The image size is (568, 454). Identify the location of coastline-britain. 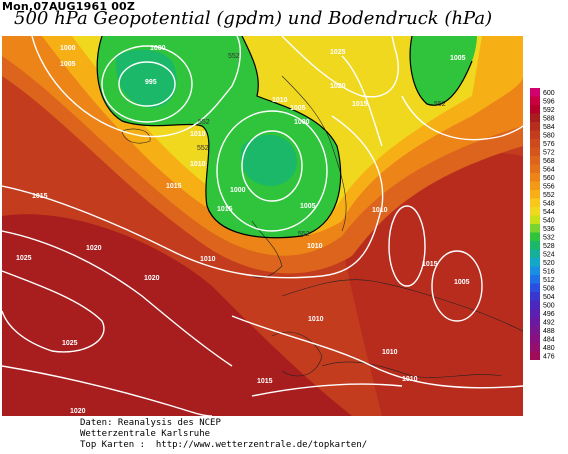
(267, 249).